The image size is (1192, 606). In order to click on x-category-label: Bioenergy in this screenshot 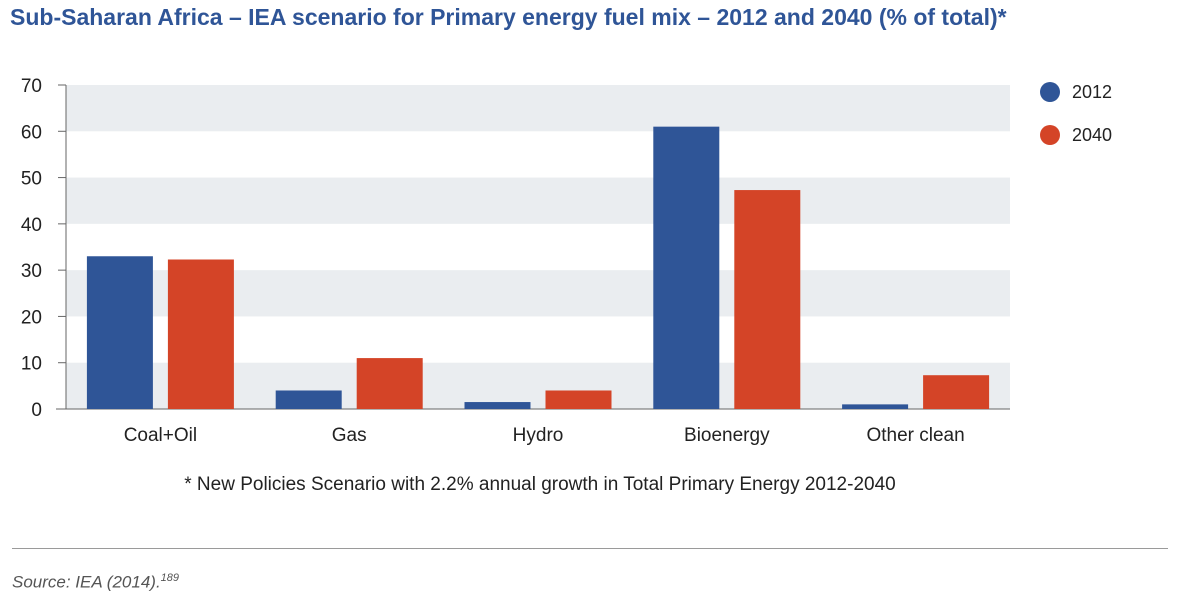, I will do `click(727, 435)`.